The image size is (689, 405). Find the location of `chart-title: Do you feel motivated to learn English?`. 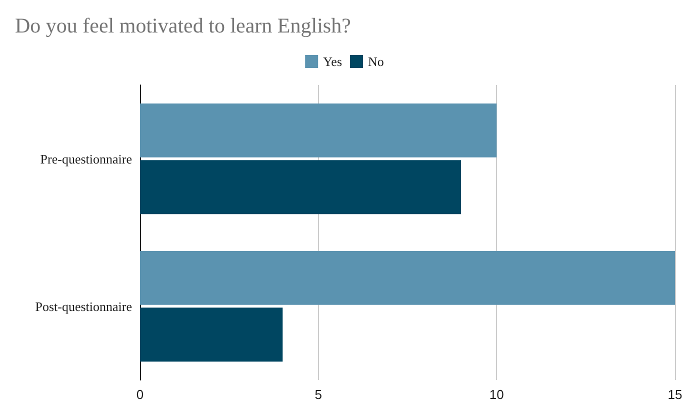

chart-title: Do you feel motivated to learn English? is located at coordinates (183, 26).